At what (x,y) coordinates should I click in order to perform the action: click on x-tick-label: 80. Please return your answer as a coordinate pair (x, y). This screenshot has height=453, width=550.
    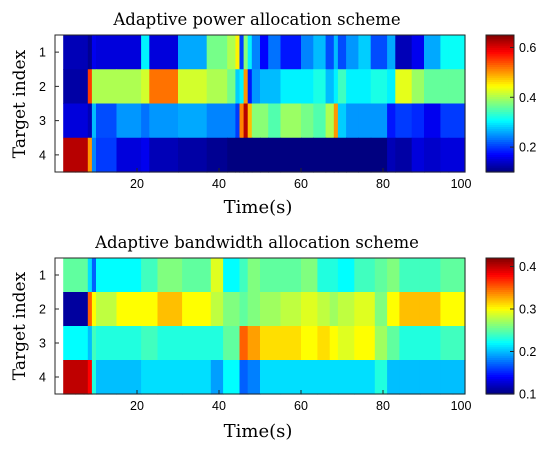
    Looking at the image, I should click on (383, 406).